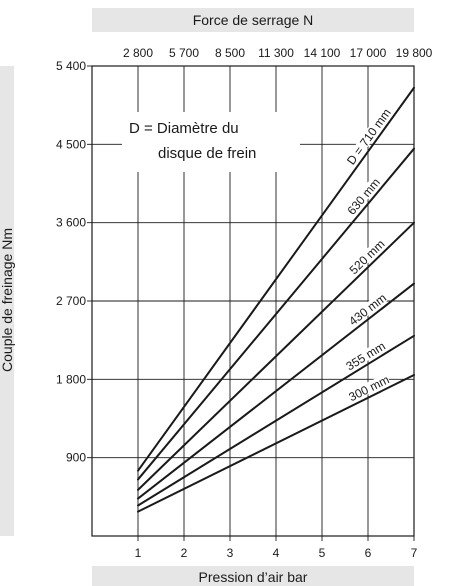 Image resolution: width=452 pixels, height=586 pixels. I want to click on y-tick-label: 3 600, so click(71, 223).